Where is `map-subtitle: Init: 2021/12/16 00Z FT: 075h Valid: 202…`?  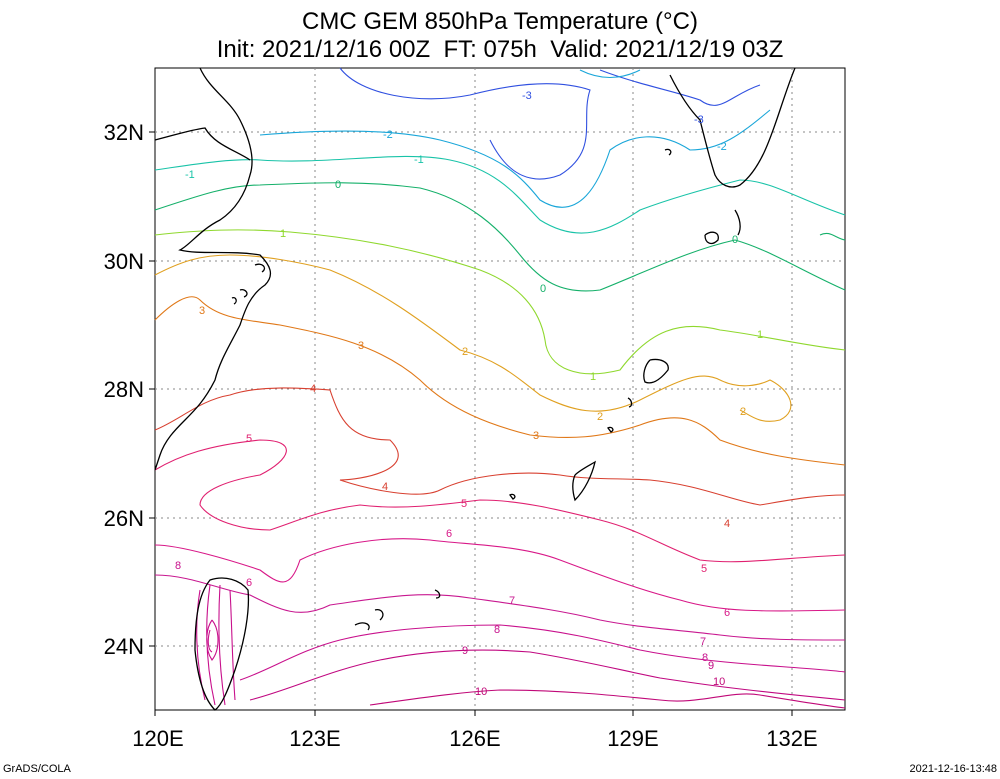 map-subtitle: Init: 2021/12/16 00Z FT: 075h Valid: 202… is located at coordinates (500, 49).